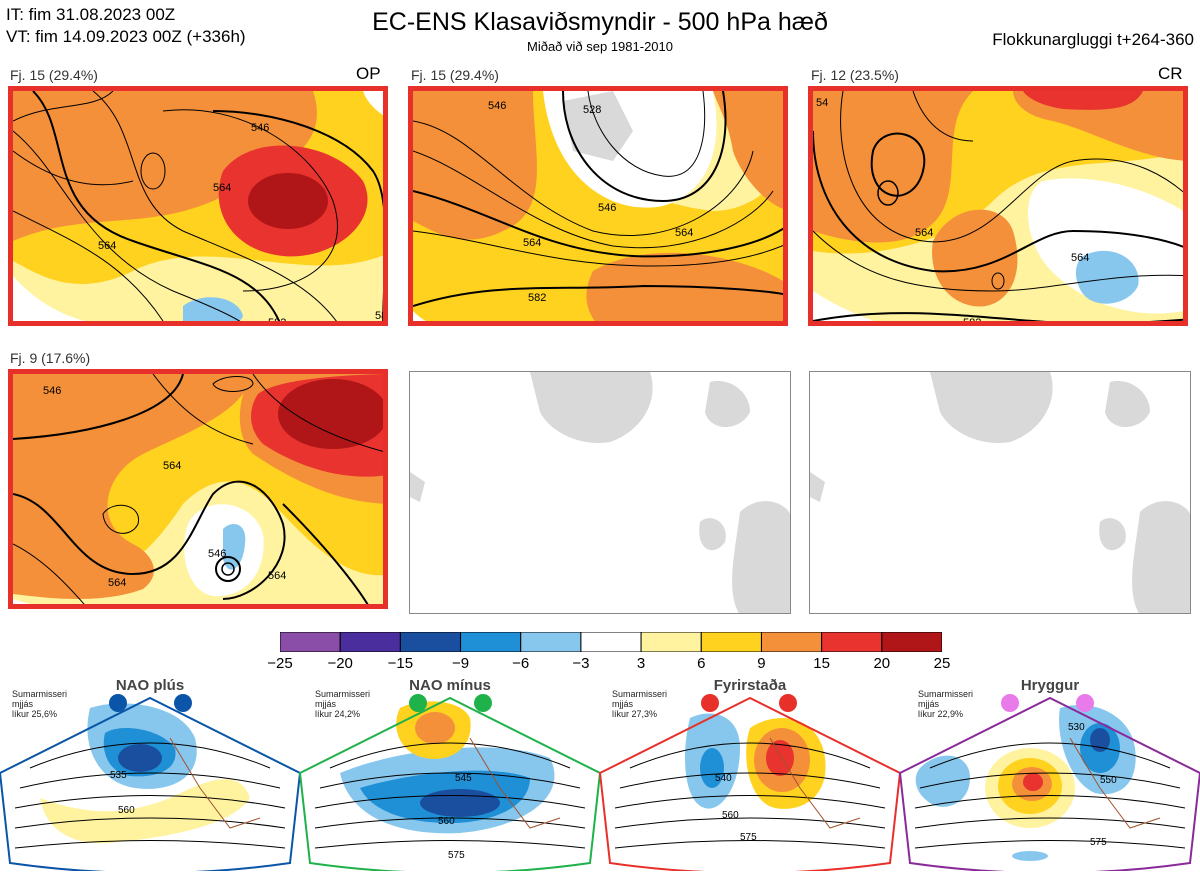 The height and width of the screenshot is (876, 1200). Describe the element at coordinates (198, 206) in the screenshot. I see `cluster-map-1: 546 564 564 582 58` at that location.